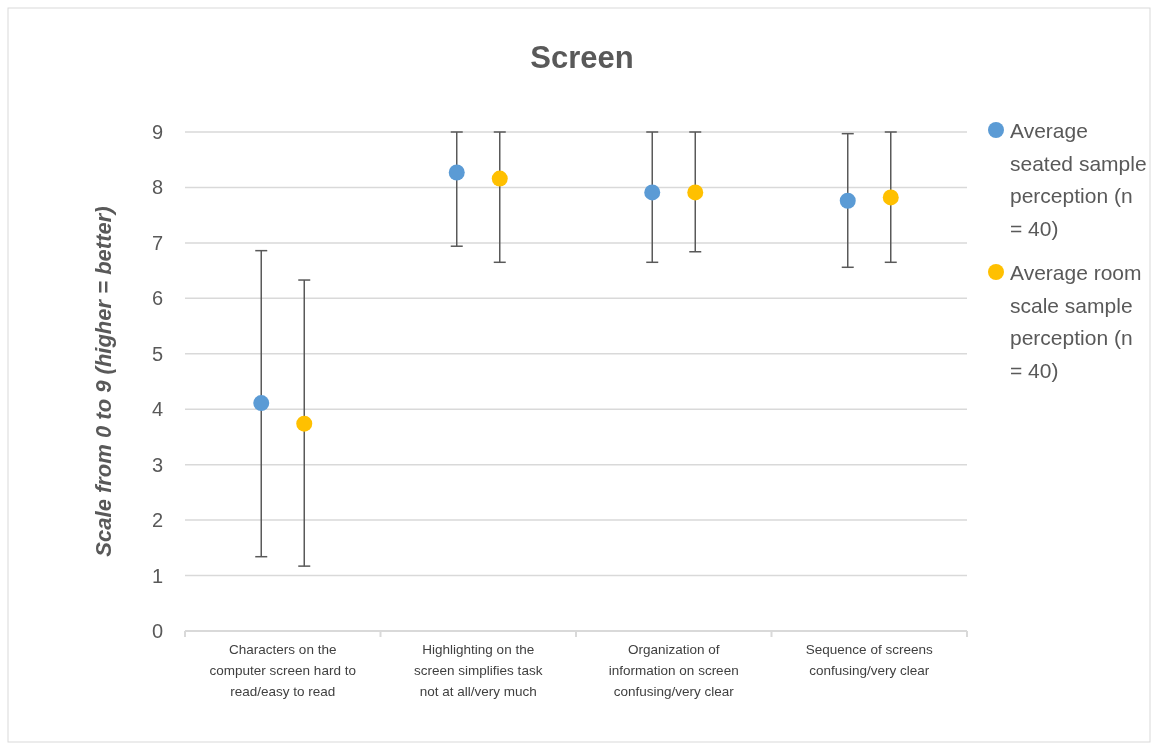 This screenshot has width=1155, height=748. Describe the element at coordinates (157, 631) in the screenshot. I see `y-tick-label: 0` at that location.